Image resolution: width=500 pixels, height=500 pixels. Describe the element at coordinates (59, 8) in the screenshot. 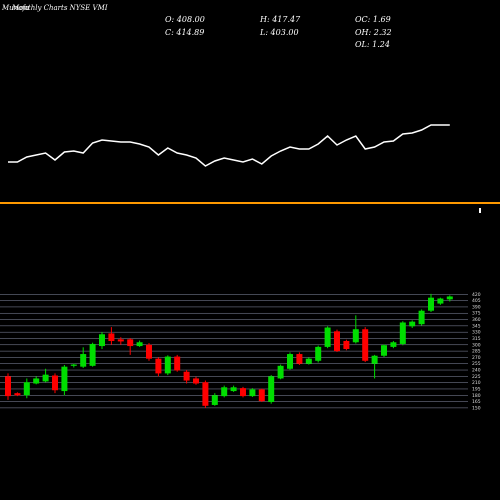

I see `chart-title: Monthly Charts NYSE VMI` at that location.